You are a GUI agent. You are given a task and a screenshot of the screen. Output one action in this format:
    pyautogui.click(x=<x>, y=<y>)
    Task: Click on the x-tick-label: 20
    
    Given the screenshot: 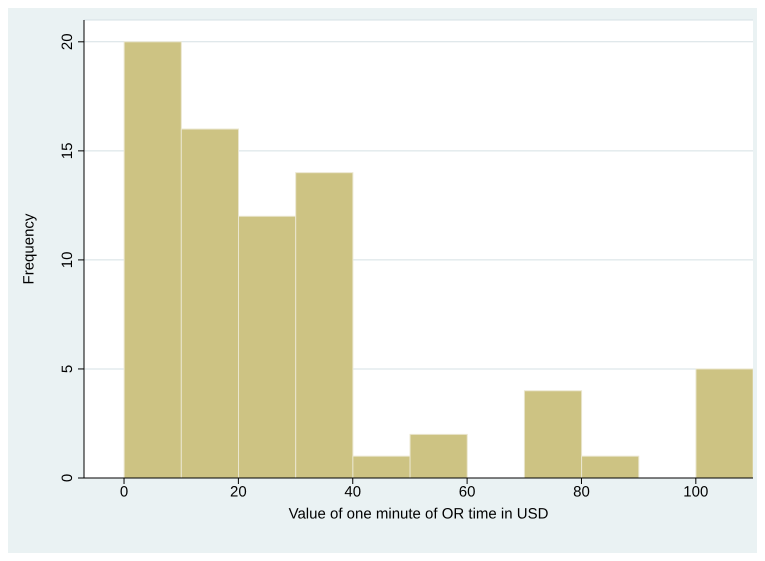 What is the action you would take?
    pyautogui.click(x=238, y=492)
    